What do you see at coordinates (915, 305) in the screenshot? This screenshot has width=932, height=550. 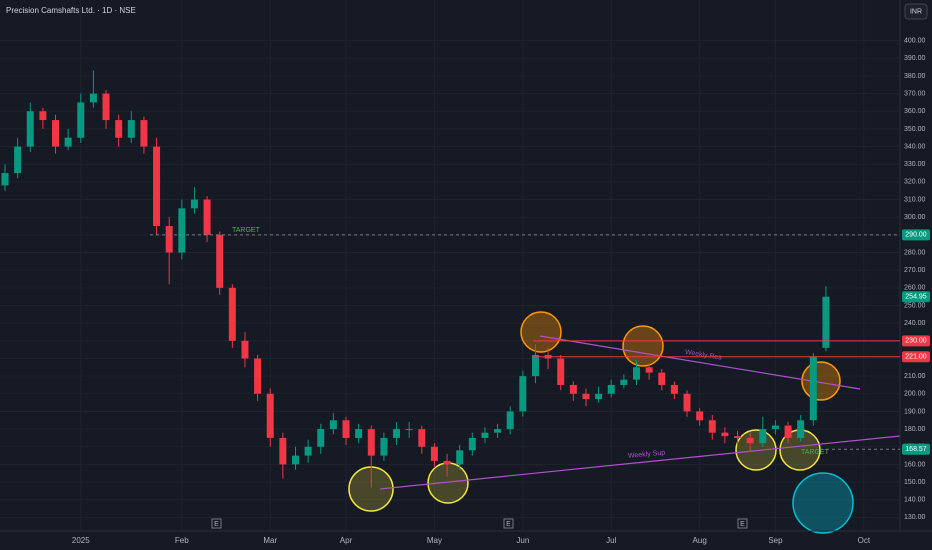 I see `y-tick-label: 250.00` at bounding box center [915, 305].